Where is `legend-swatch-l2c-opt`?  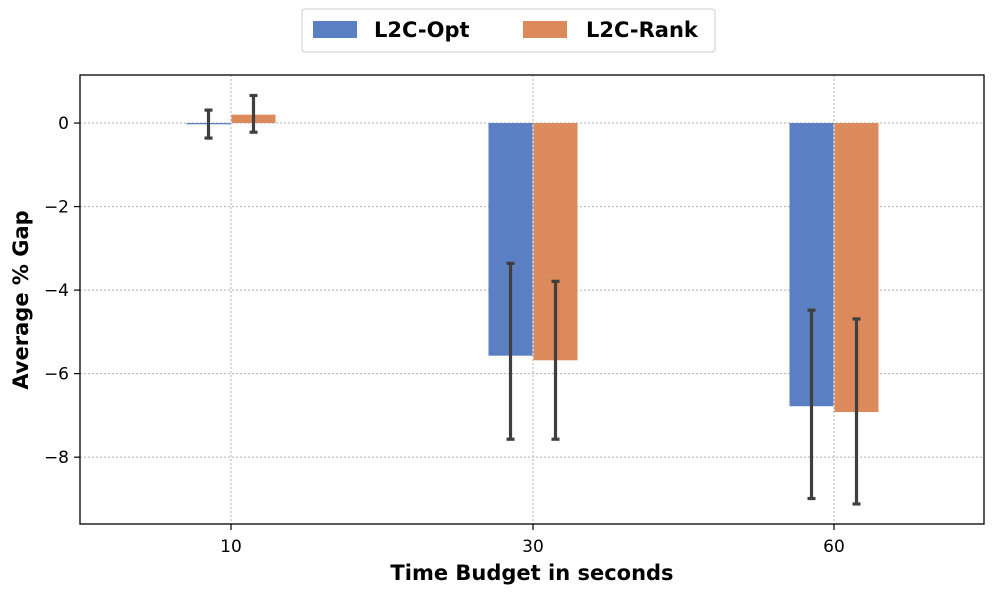 legend-swatch-l2c-opt is located at coordinates (335, 29).